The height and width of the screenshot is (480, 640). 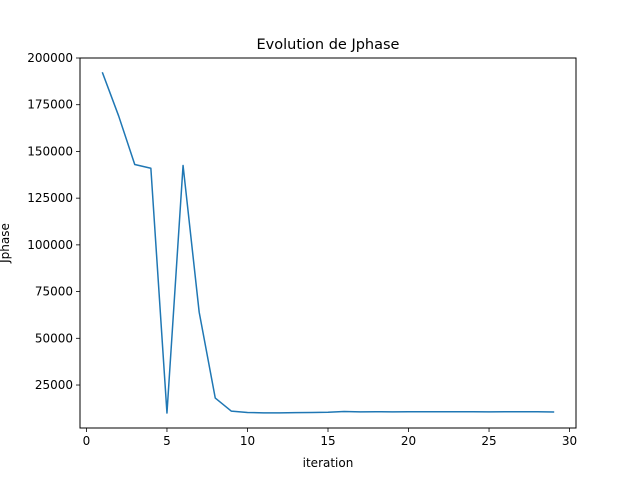 I want to click on y-tick-label: 150000, so click(x=50, y=151).